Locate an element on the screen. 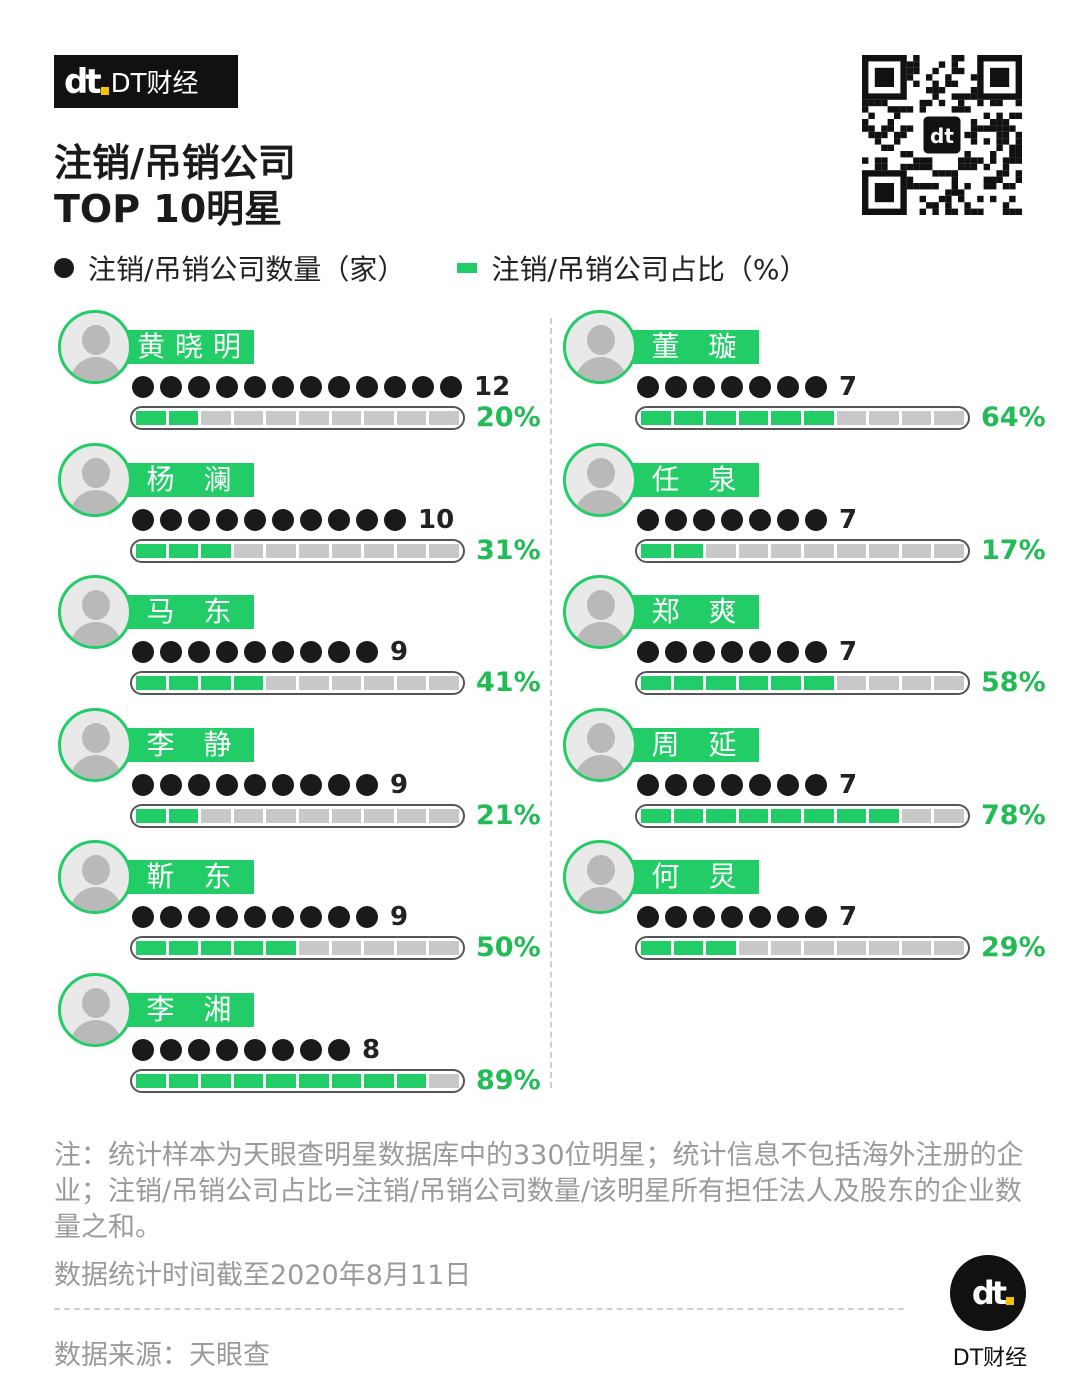  star-card: 杨 澜 10 31% is located at coordinates (299, 505).